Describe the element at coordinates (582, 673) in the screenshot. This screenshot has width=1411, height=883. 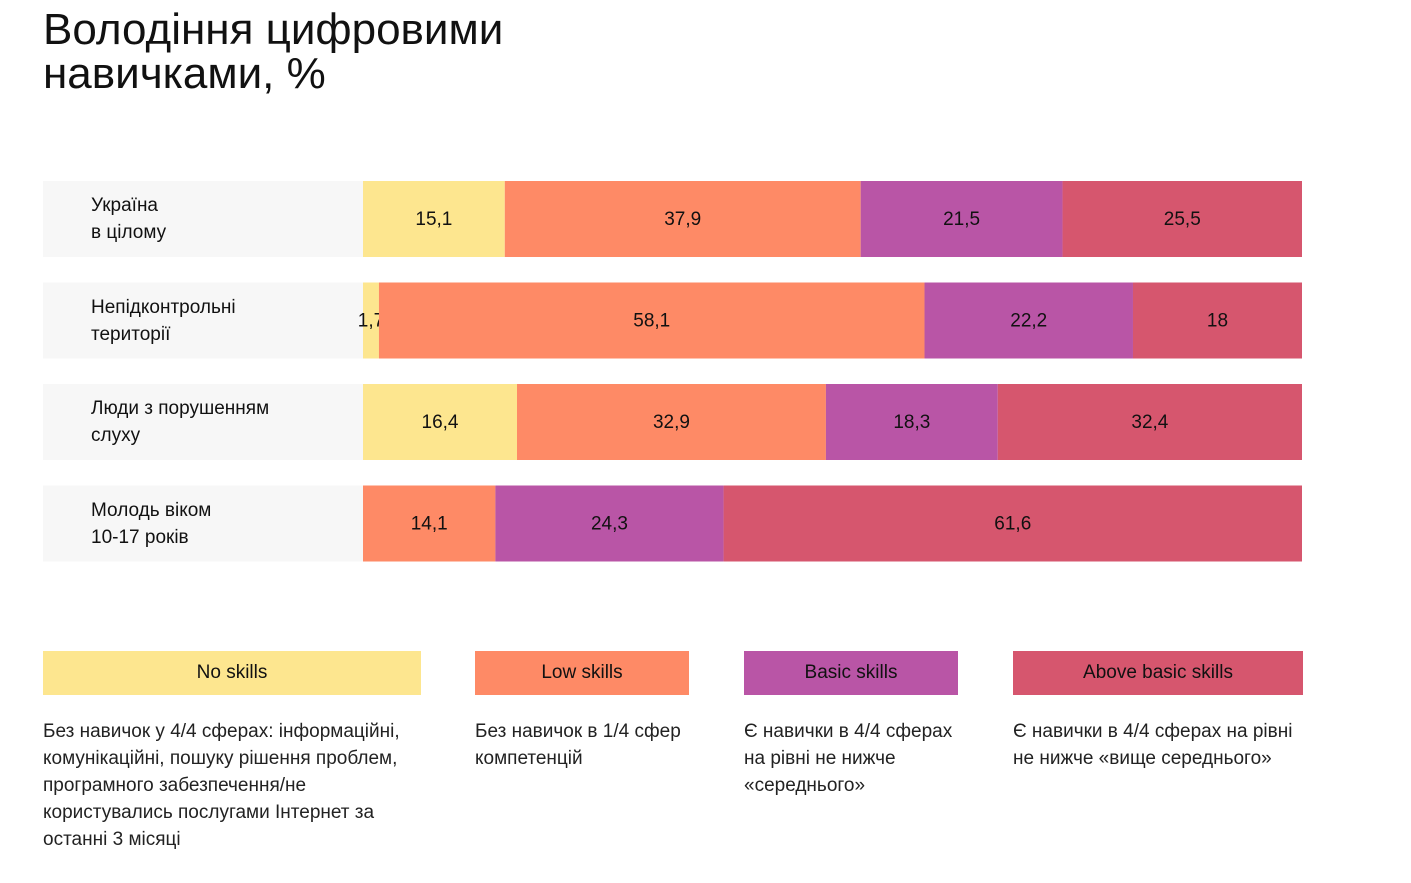
I see `legend-item: Low skills` at that location.